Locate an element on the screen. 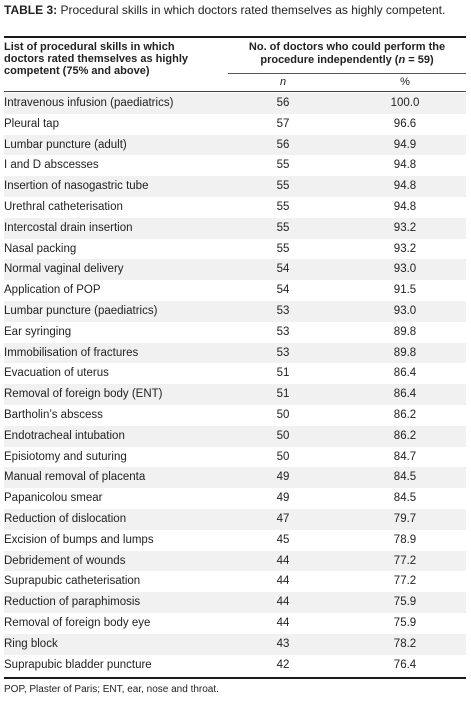 The width and height of the screenshot is (471, 704). table-row: Ring block 43 78.2 is located at coordinates (235, 644).